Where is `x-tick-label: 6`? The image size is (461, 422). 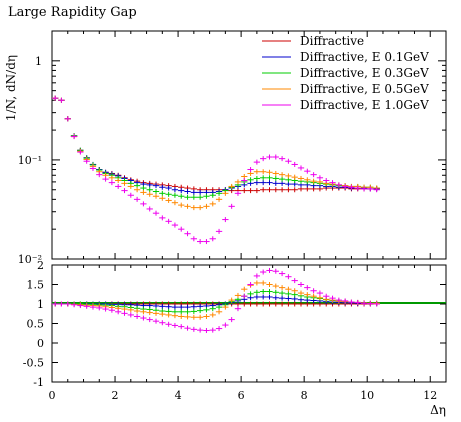 x-tick-label: 6 is located at coordinates (241, 395).